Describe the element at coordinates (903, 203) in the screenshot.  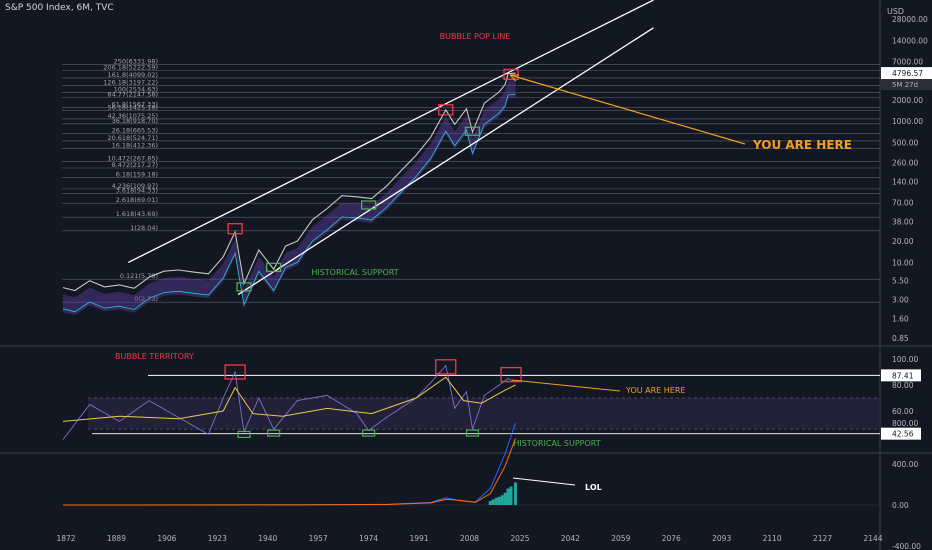
I see `price-axis-tick: 70.00` at that location.